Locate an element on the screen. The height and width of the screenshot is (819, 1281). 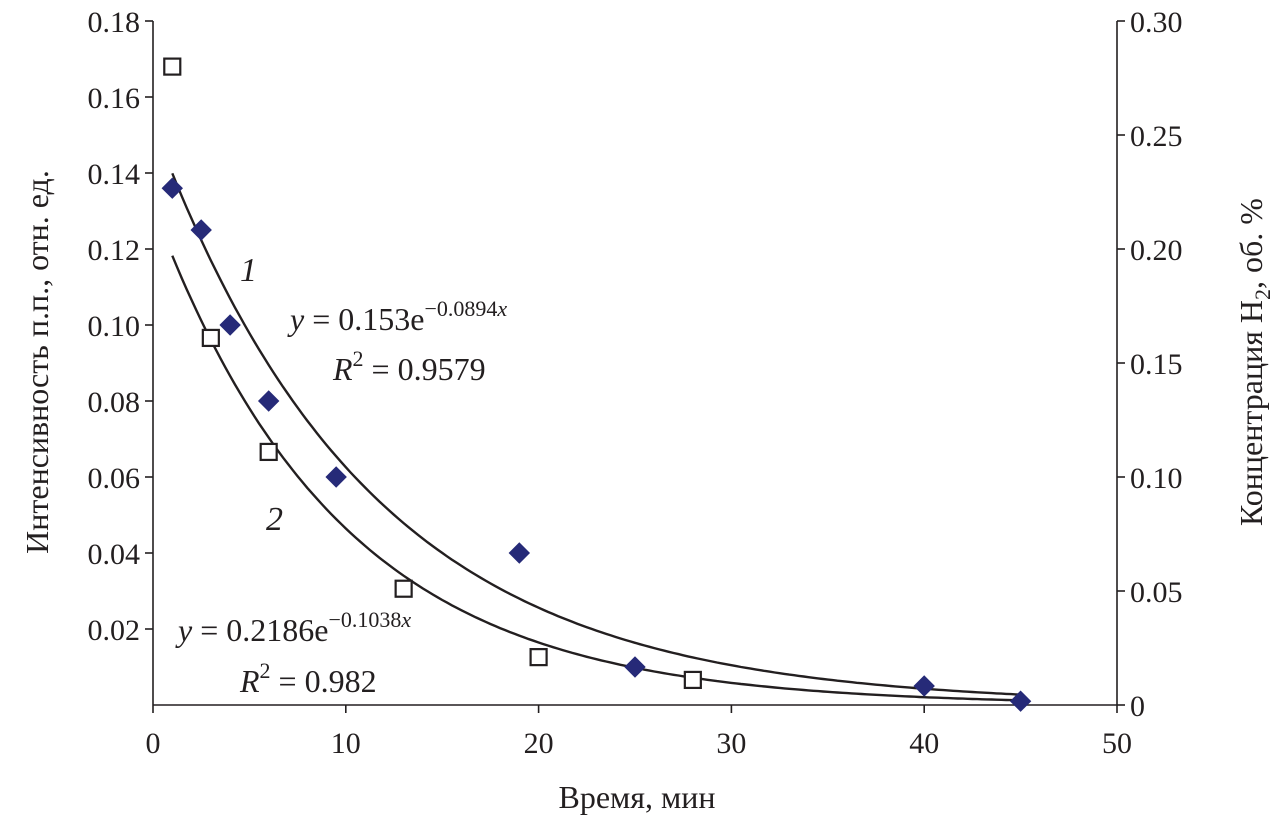
fit-r2-1: R2 = 0.9579 is located at coordinates (409, 366).